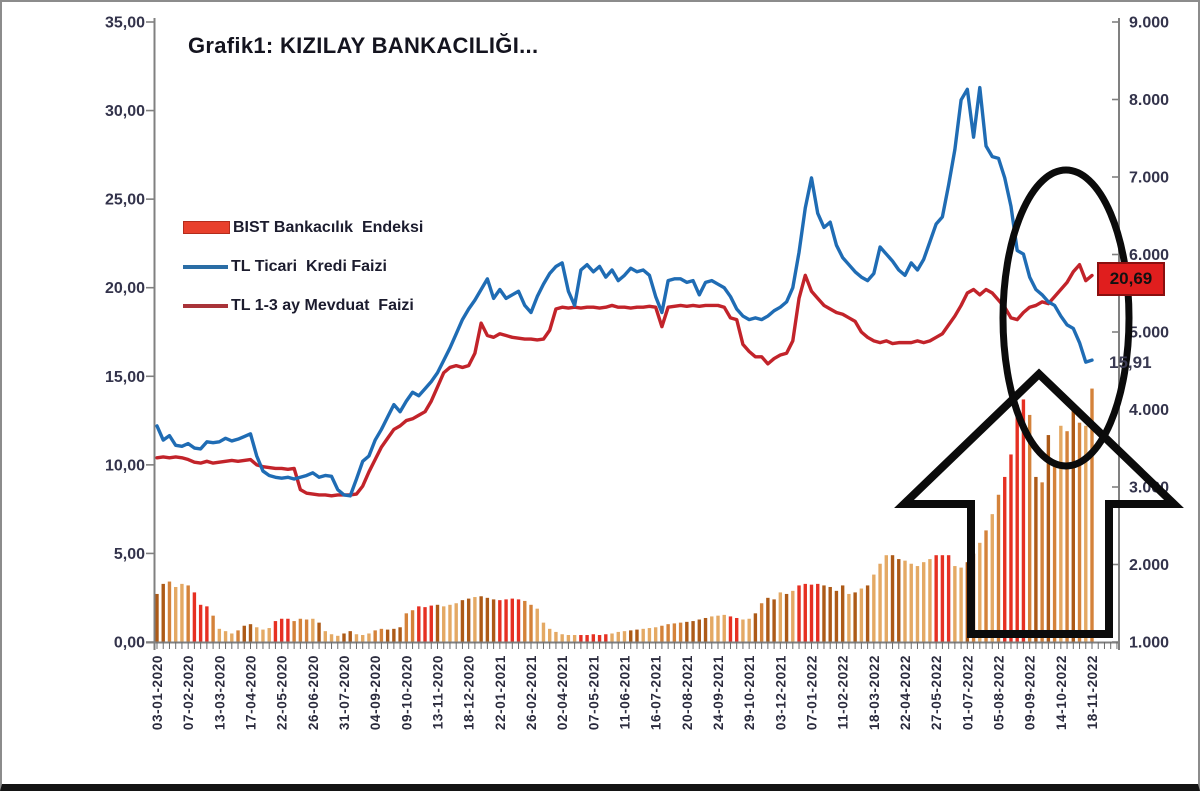 This screenshot has width=1200, height=791. What do you see at coordinates (129, 554) in the screenshot?
I see `left-axis-tick-label: 5,00` at bounding box center [129, 554].